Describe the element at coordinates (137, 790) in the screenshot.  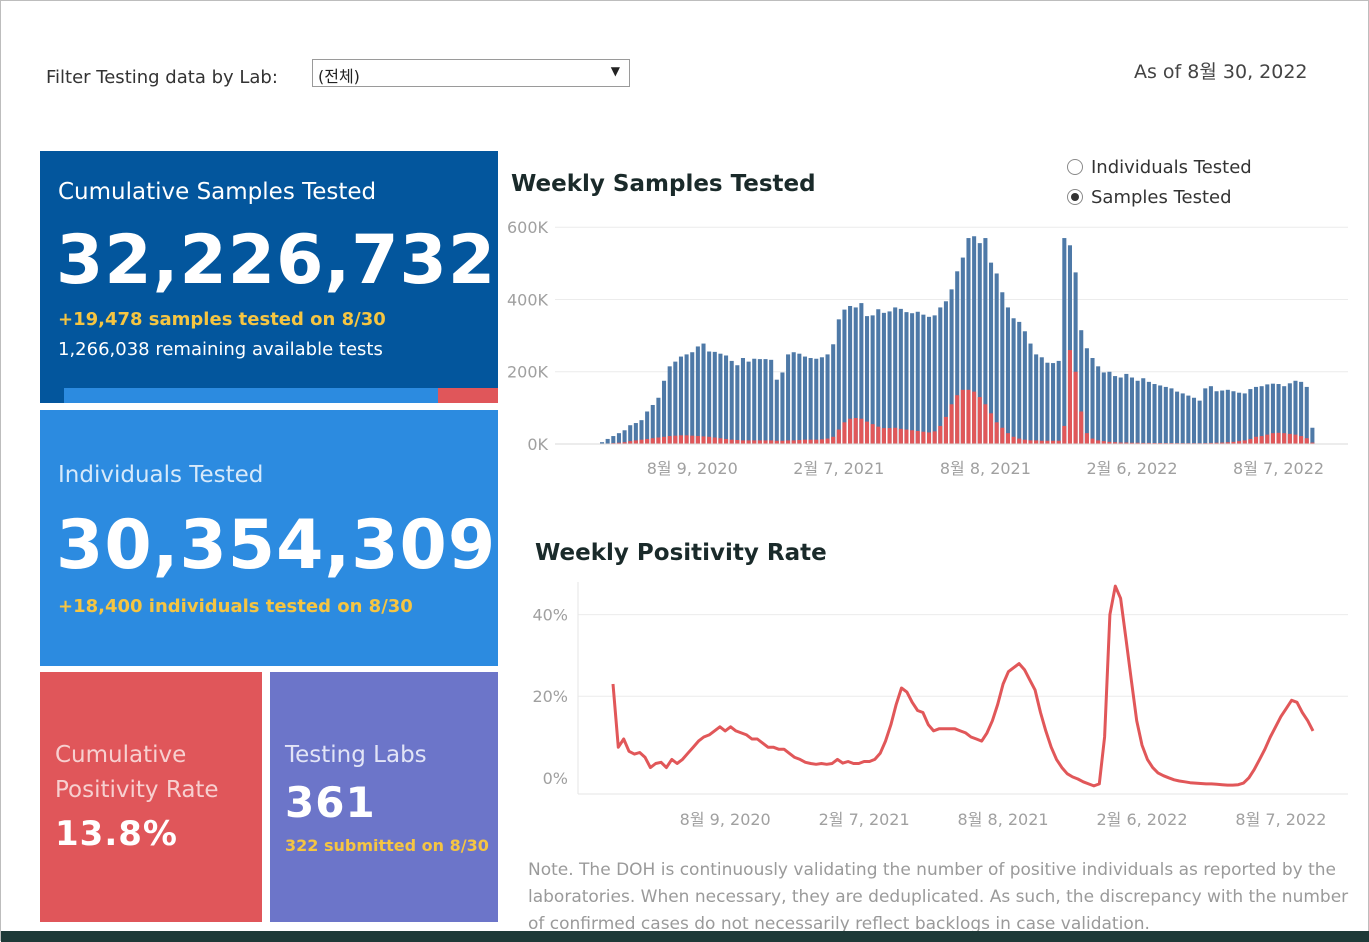
I see `positivity-title-line2: Positivity Rate` at that location.